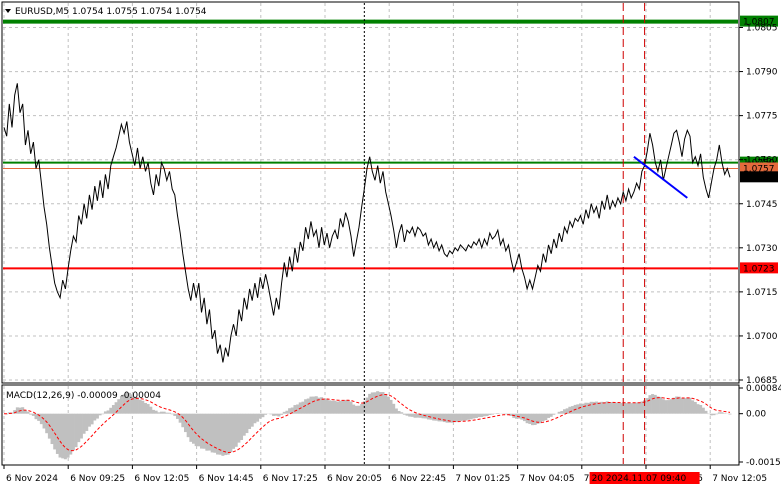  I want to click on x-tick-label: 6 Nov 2024, so click(32, 479).